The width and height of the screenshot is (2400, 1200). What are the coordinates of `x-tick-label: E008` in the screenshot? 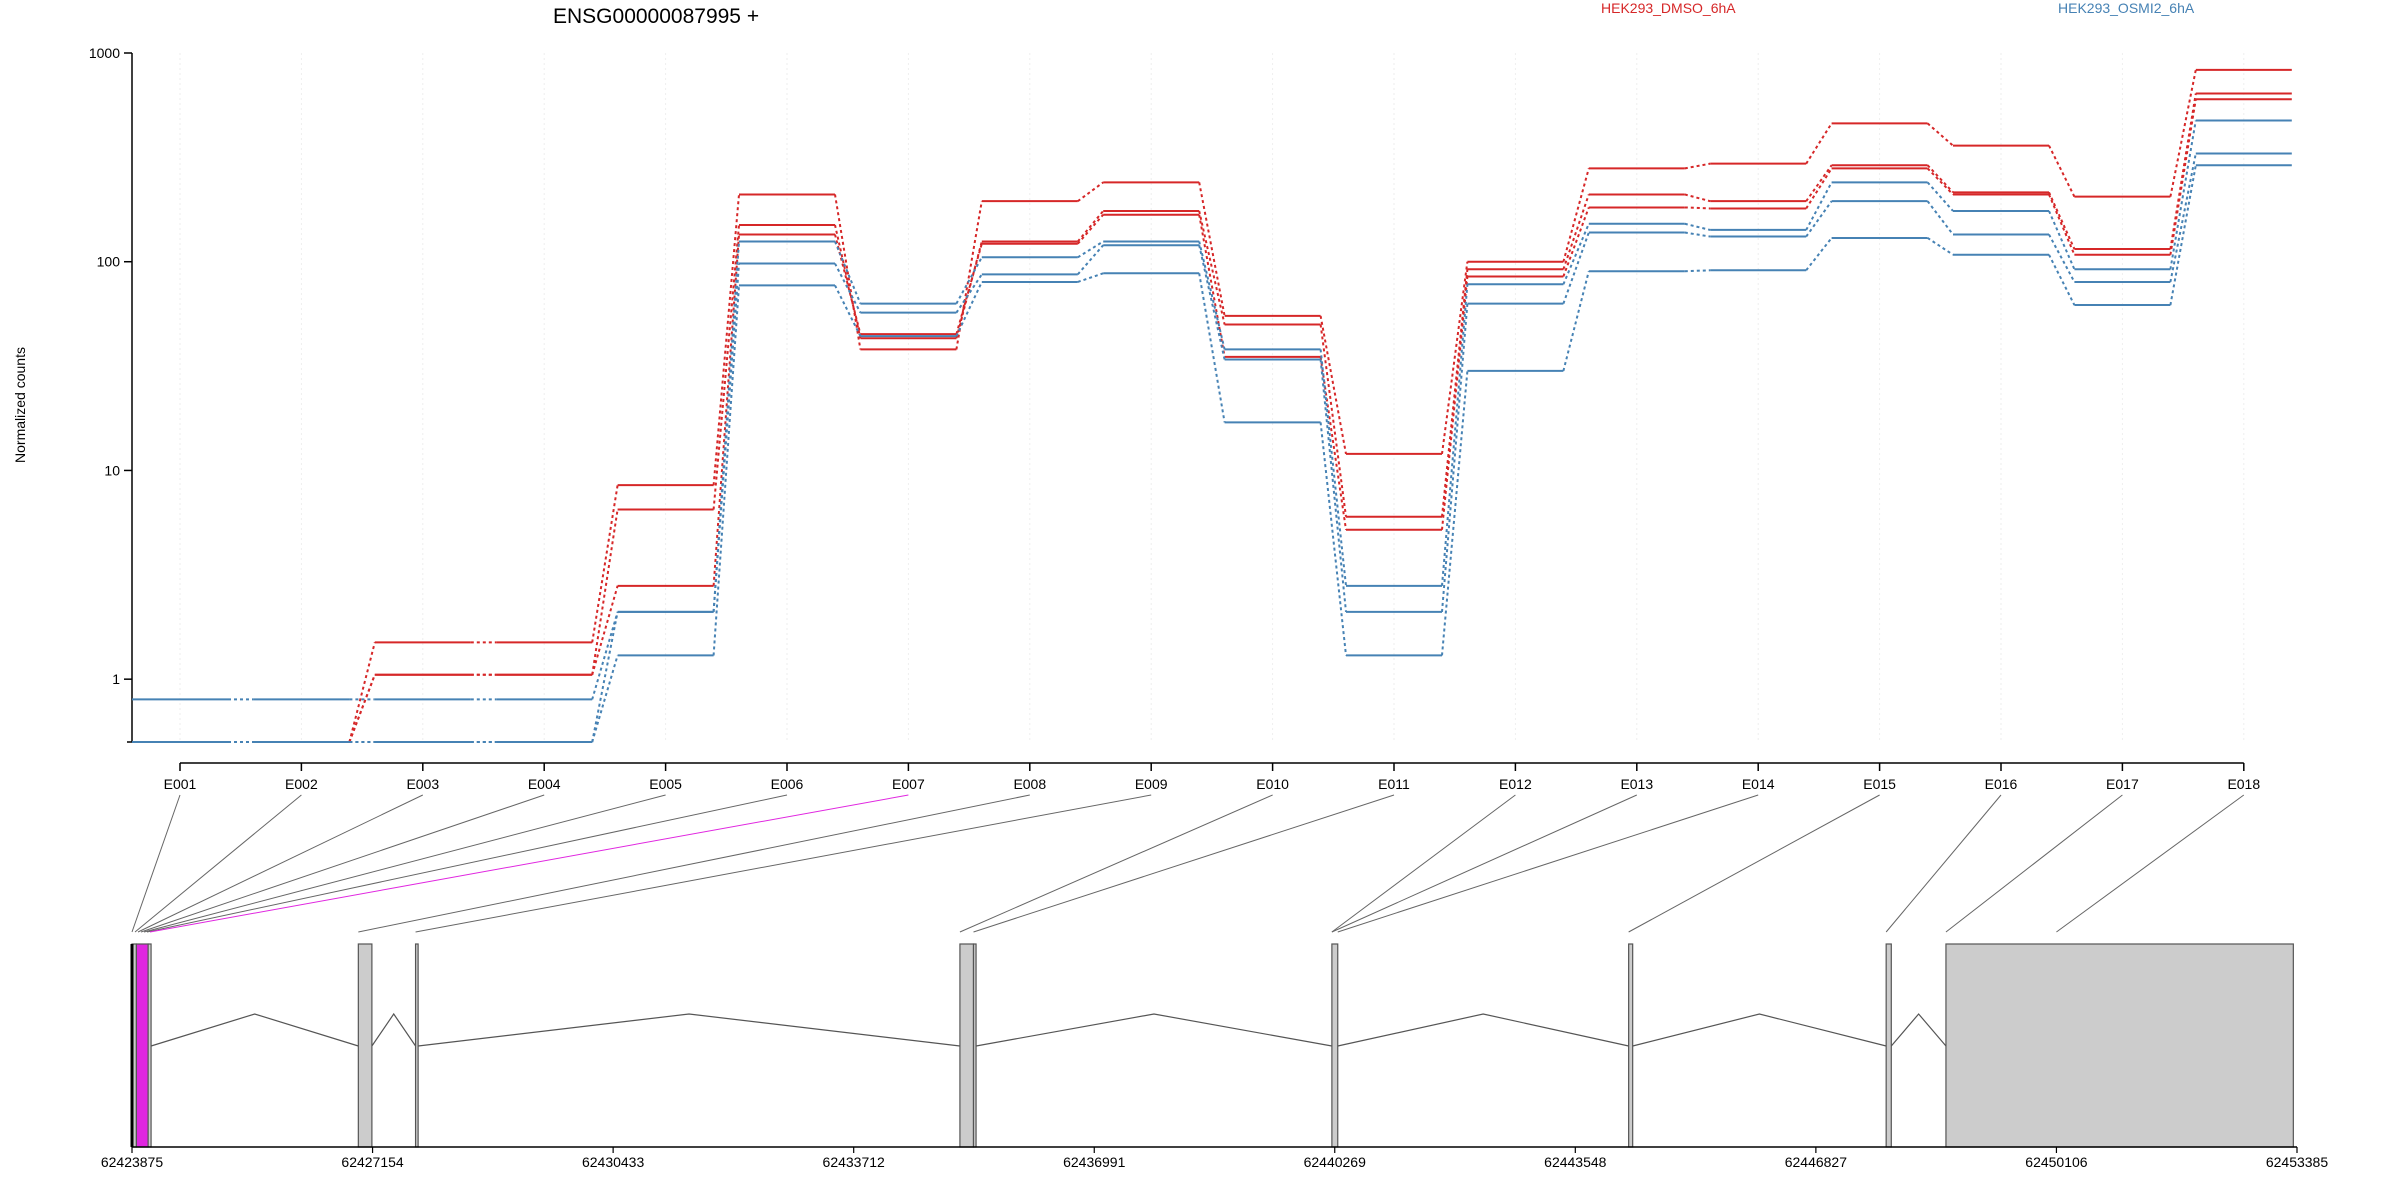 It's located at (1029, 784).